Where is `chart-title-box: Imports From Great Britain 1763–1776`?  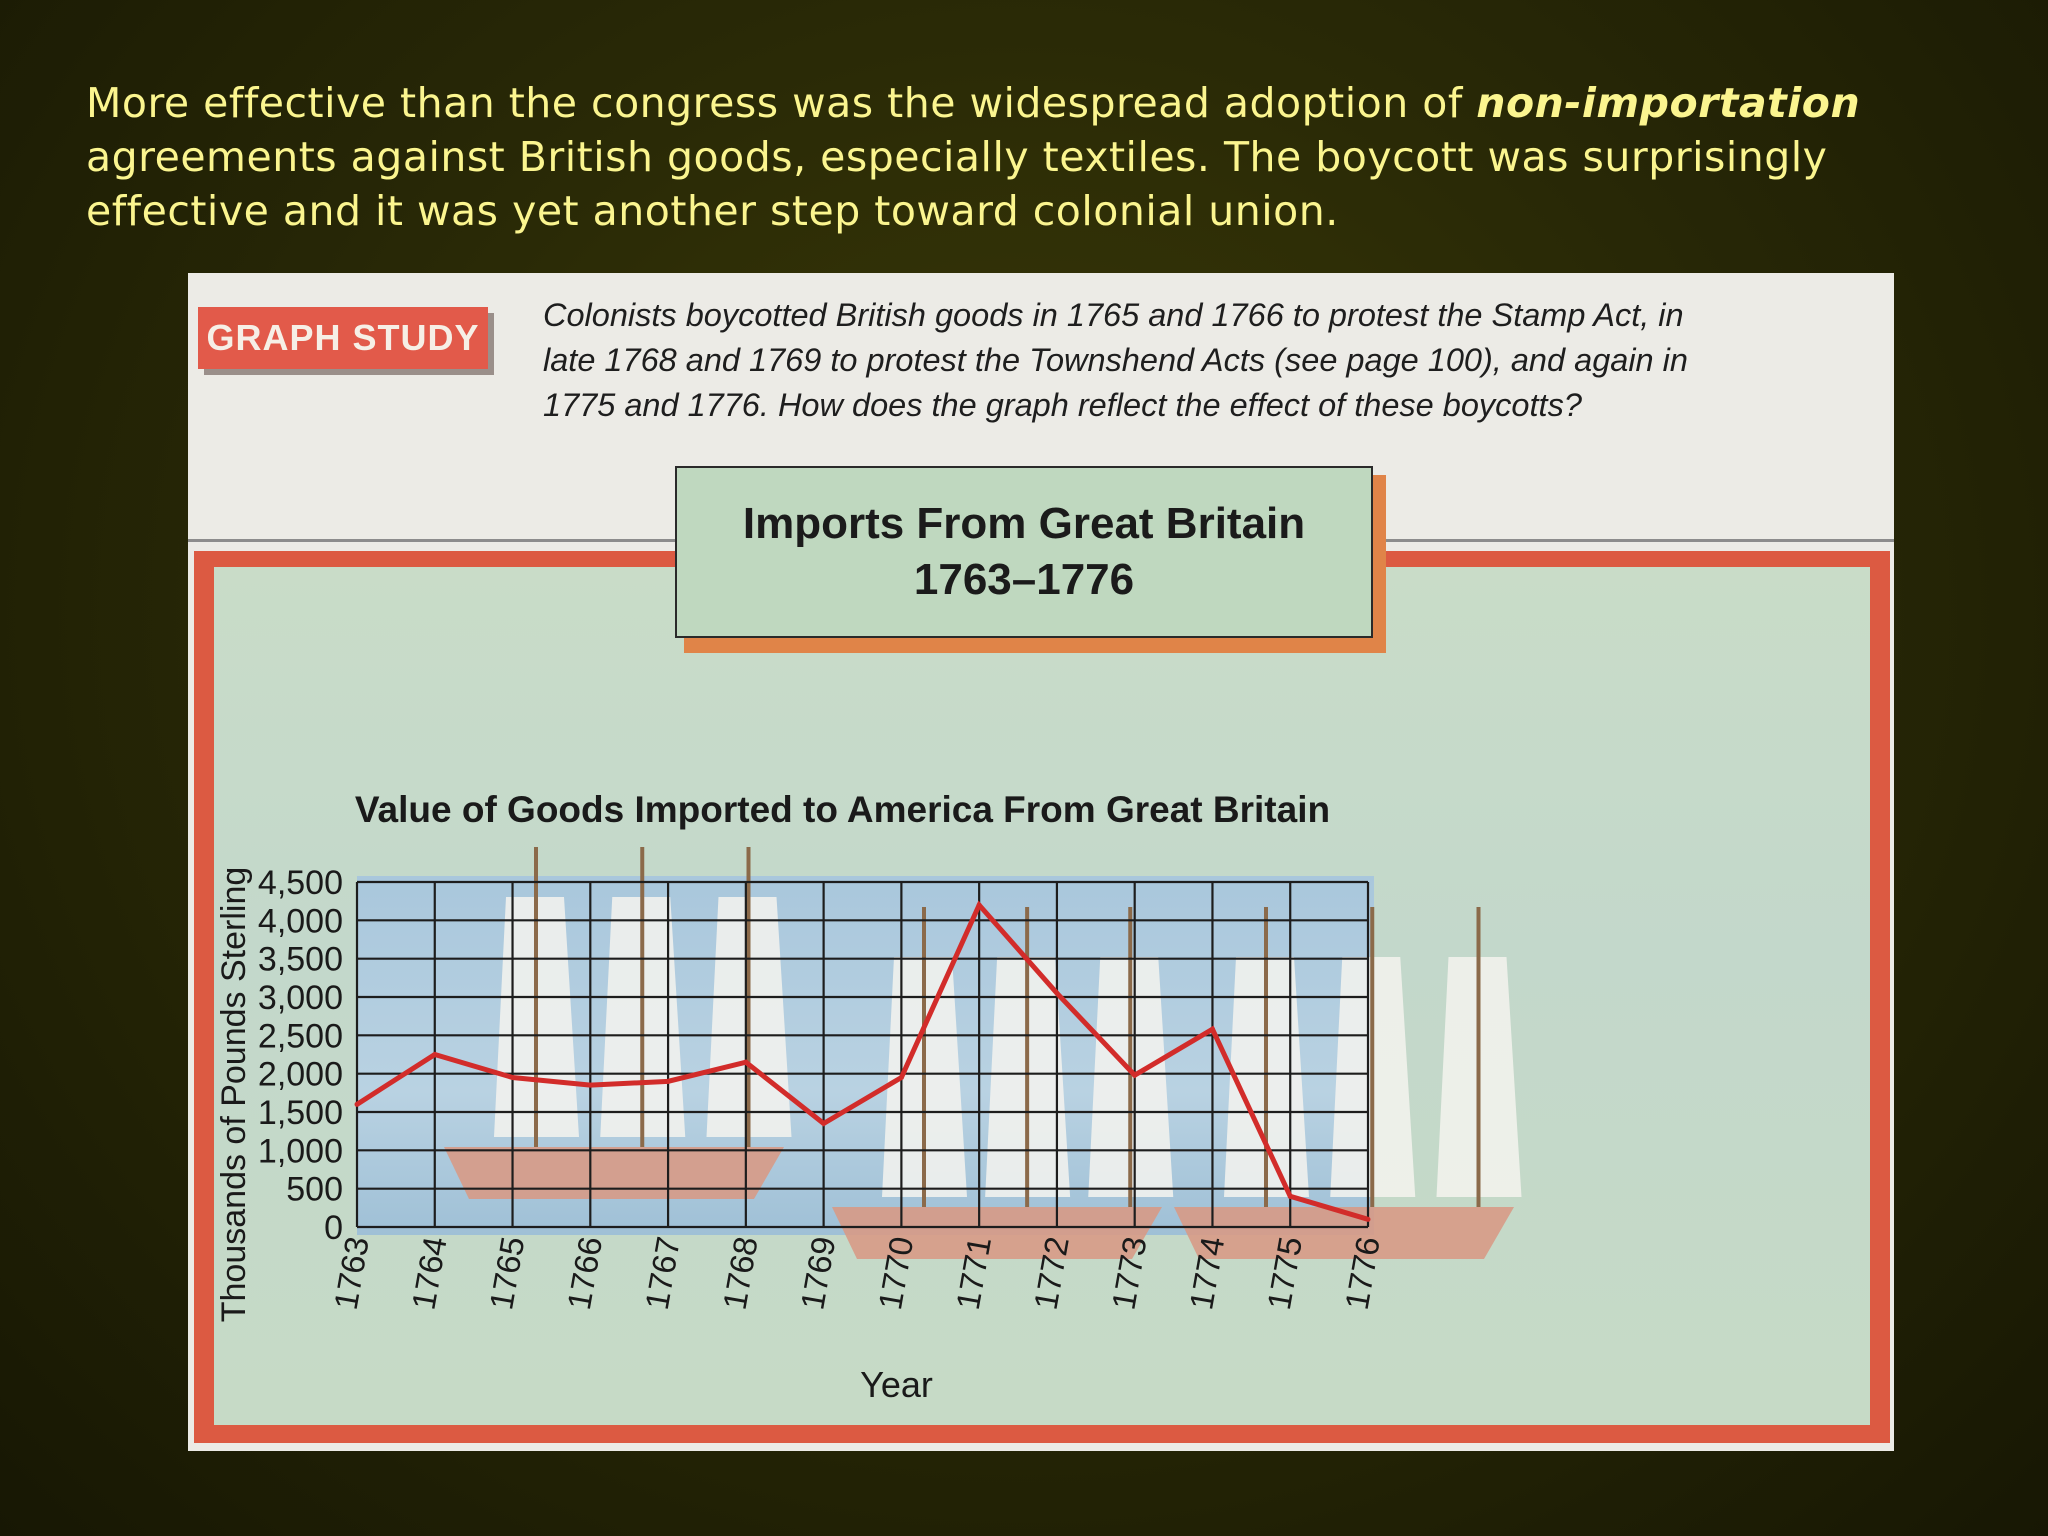
chart-title-box: Imports From Great Britain 1763–1776 is located at coordinates (1024, 552).